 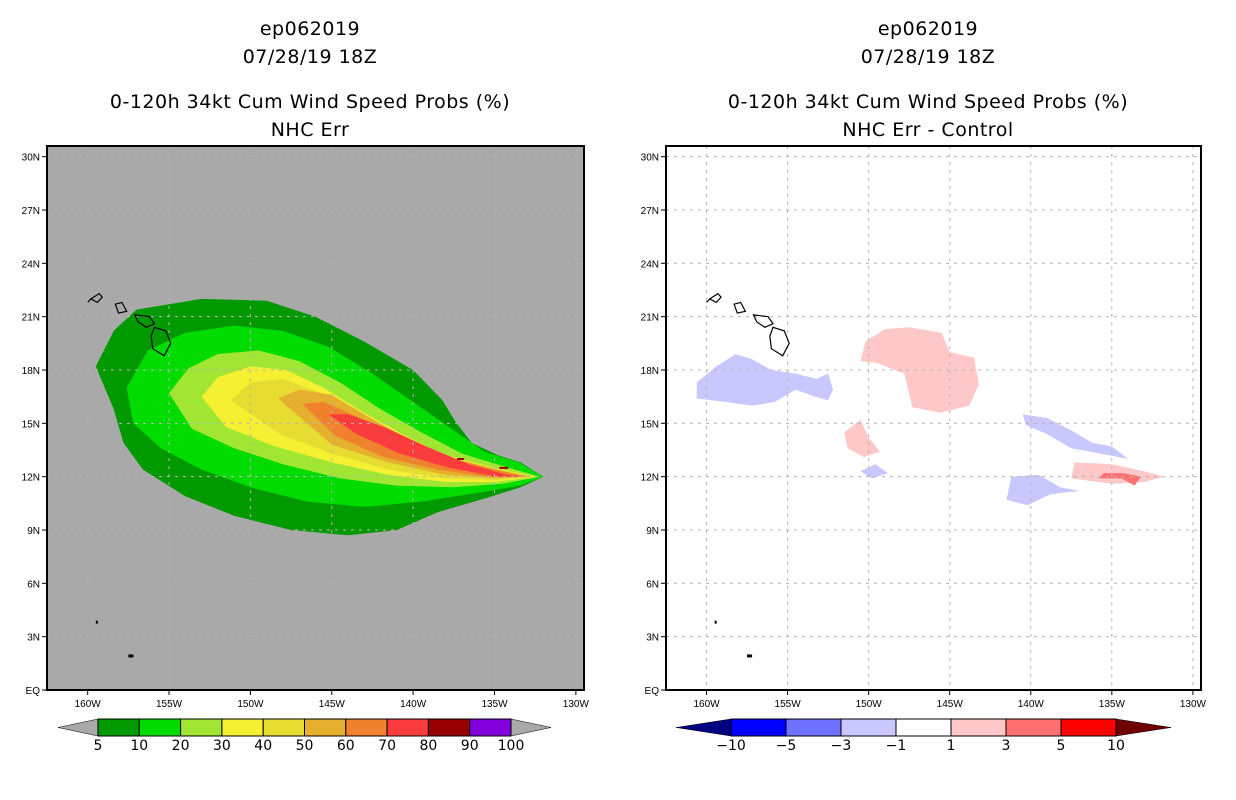 What do you see at coordinates (896, 746) in the screenshot?
I see `colorbar-label: −1` at bounding box center [896, 746].